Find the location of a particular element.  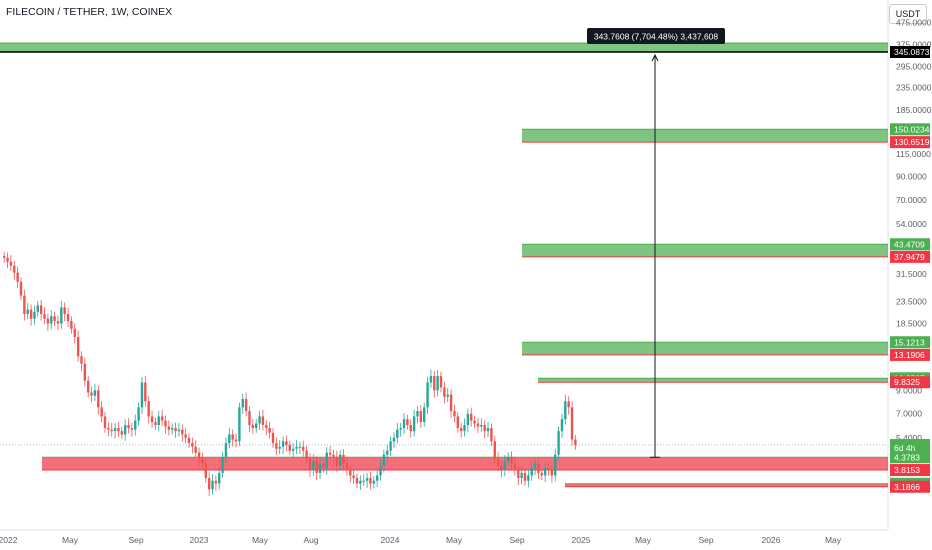

price-badge-label: 15.1213 is located at coordinates (909, 342).